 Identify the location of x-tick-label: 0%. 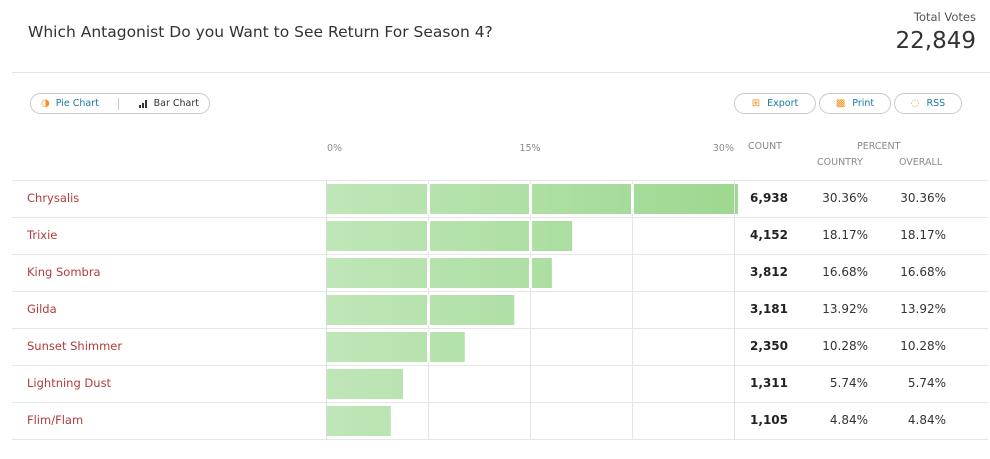
(334, 148).